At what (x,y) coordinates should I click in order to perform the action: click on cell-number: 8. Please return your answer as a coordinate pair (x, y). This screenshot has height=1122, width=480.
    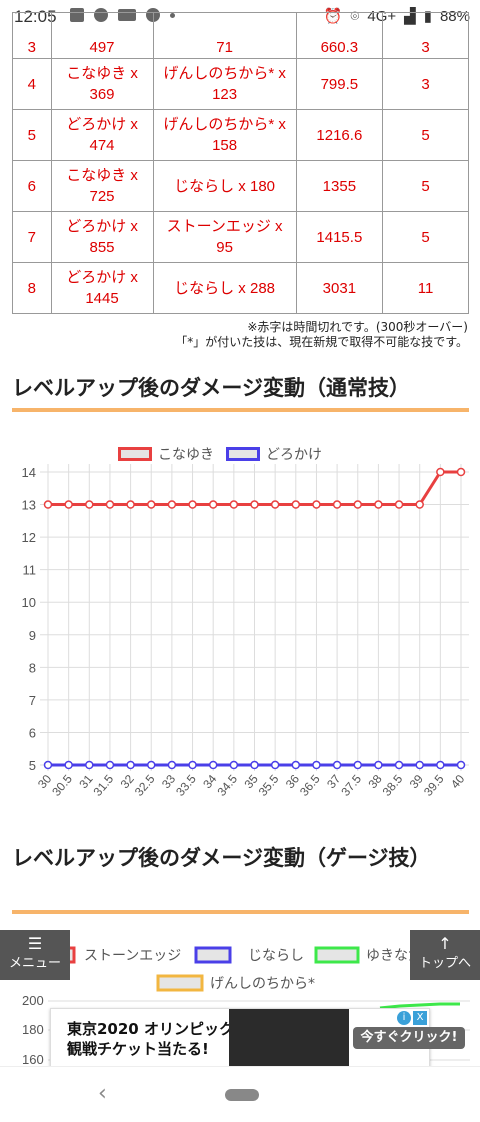
    Looking at the image, I should click on (32, 288).